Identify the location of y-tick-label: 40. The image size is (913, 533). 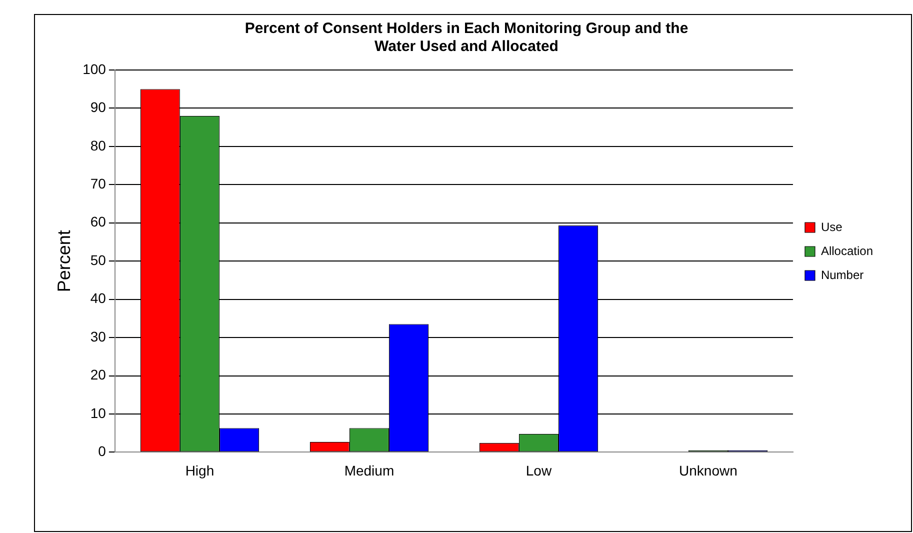
(98, 298).